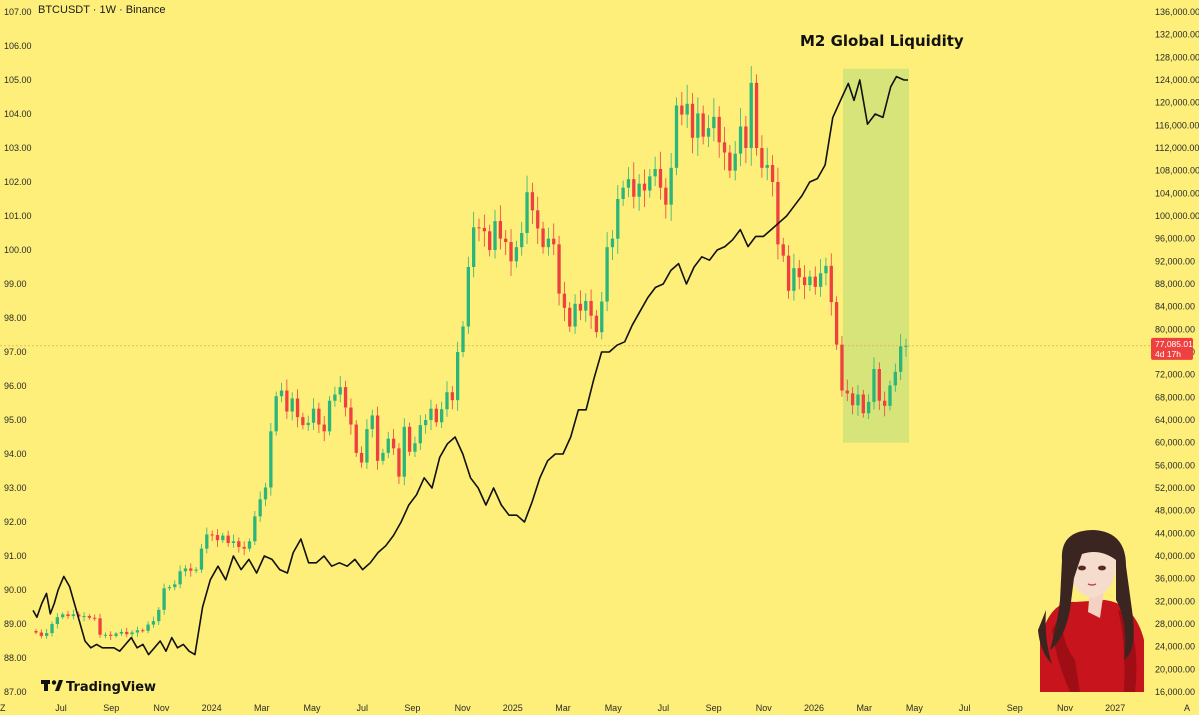  What do you see at coordinates (1175, 579) in the screenshot?
I see `right-axis-tick-label: 36,000.00` at bounding box center [1175, 579].